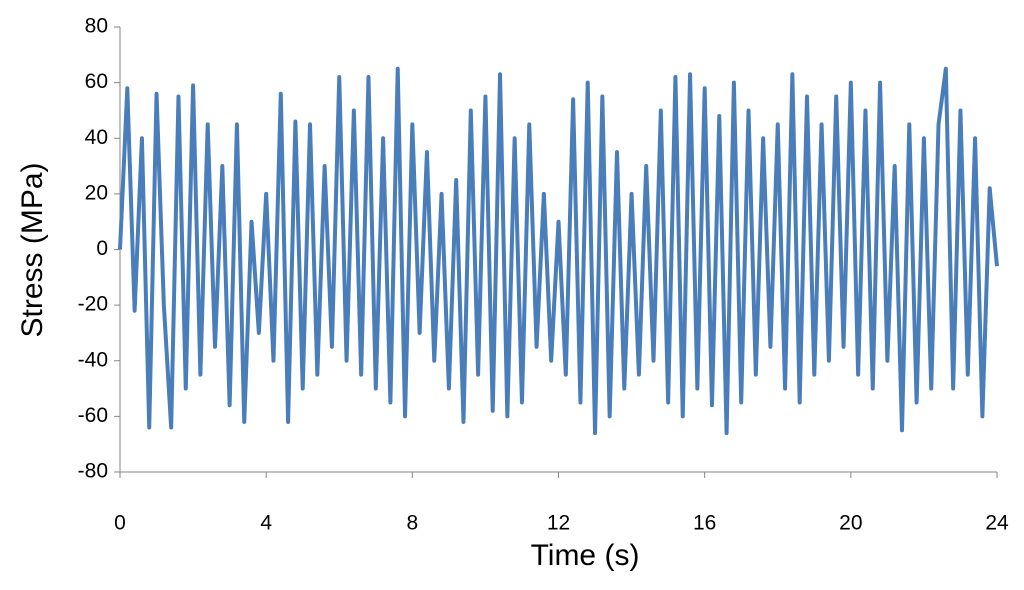  Describe the element at coordinates (704, 523) in the screenshot. I see `x-tick-label: 16` at that location.